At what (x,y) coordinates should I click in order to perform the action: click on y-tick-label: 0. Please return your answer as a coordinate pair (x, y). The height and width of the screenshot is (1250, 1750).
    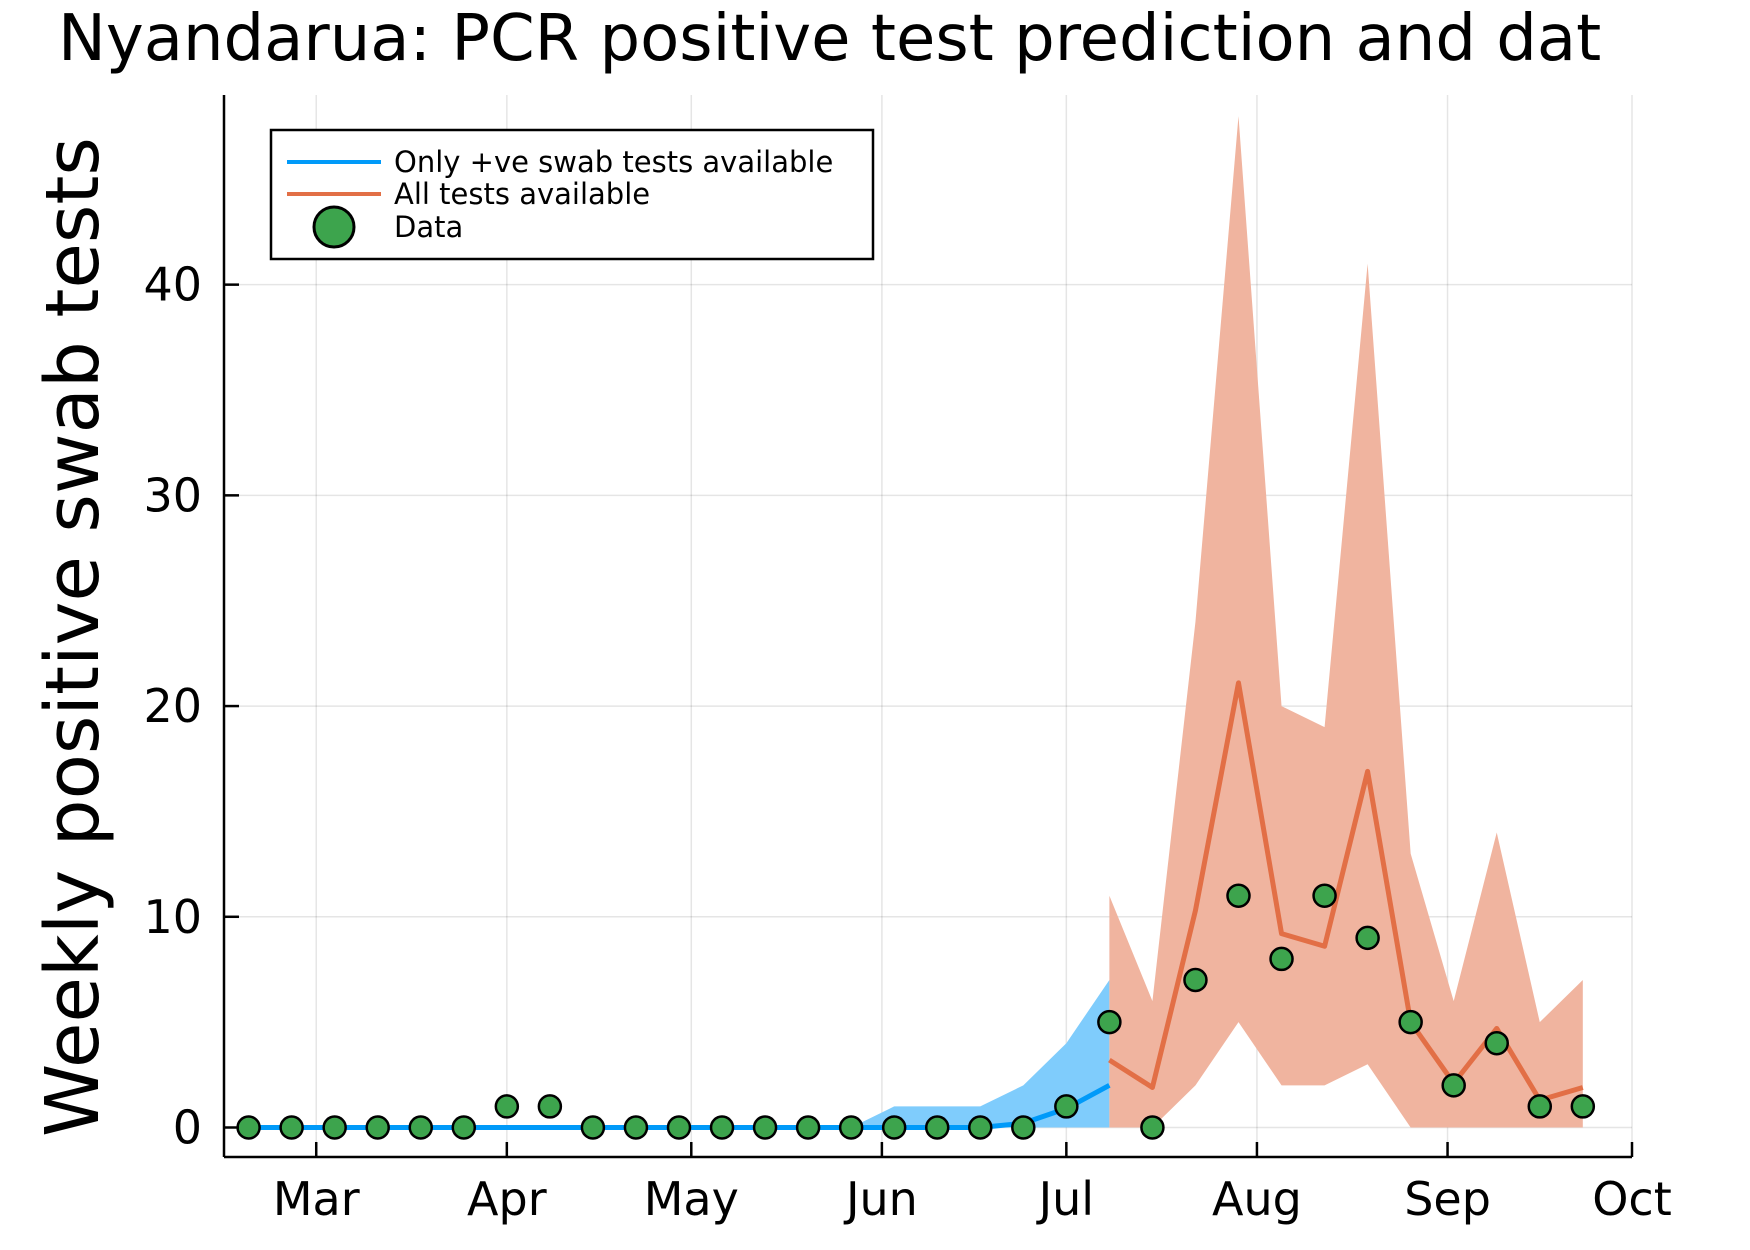
    Looking at the image, I should click on (187, 1128).